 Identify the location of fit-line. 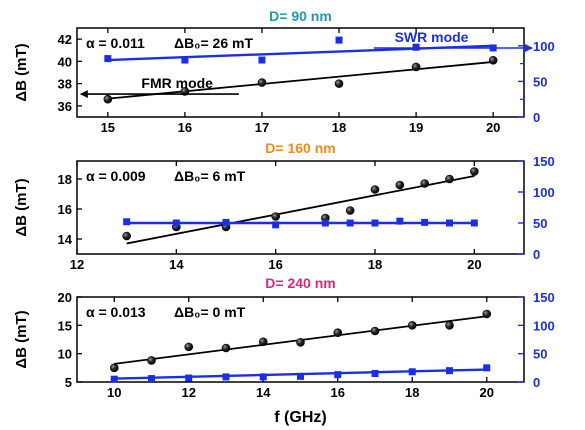
(300, 80).